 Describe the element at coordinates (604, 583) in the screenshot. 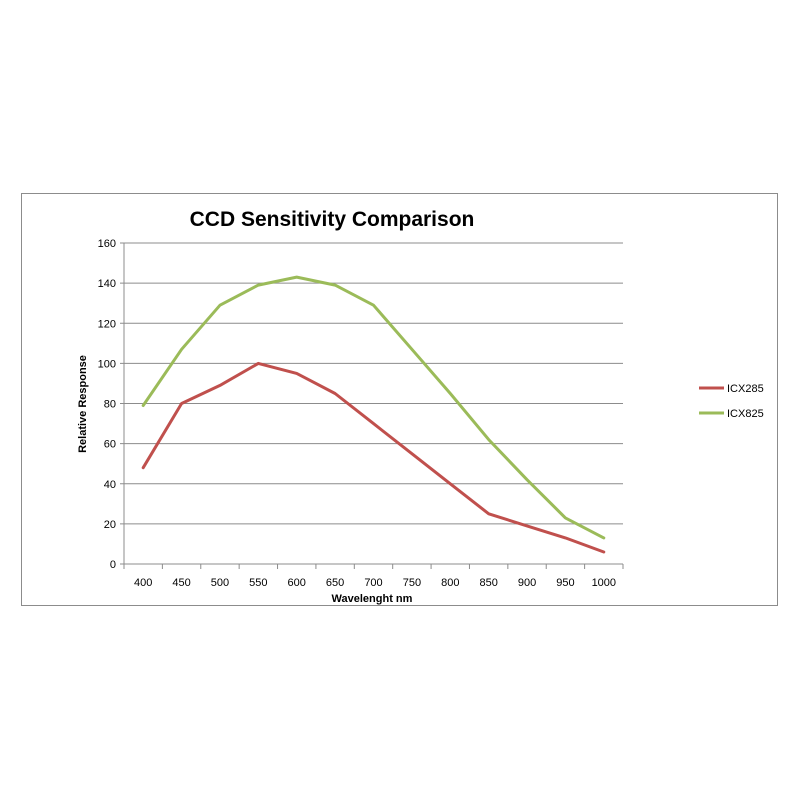

I see `x-tick-label-1000: 1000` at that location.